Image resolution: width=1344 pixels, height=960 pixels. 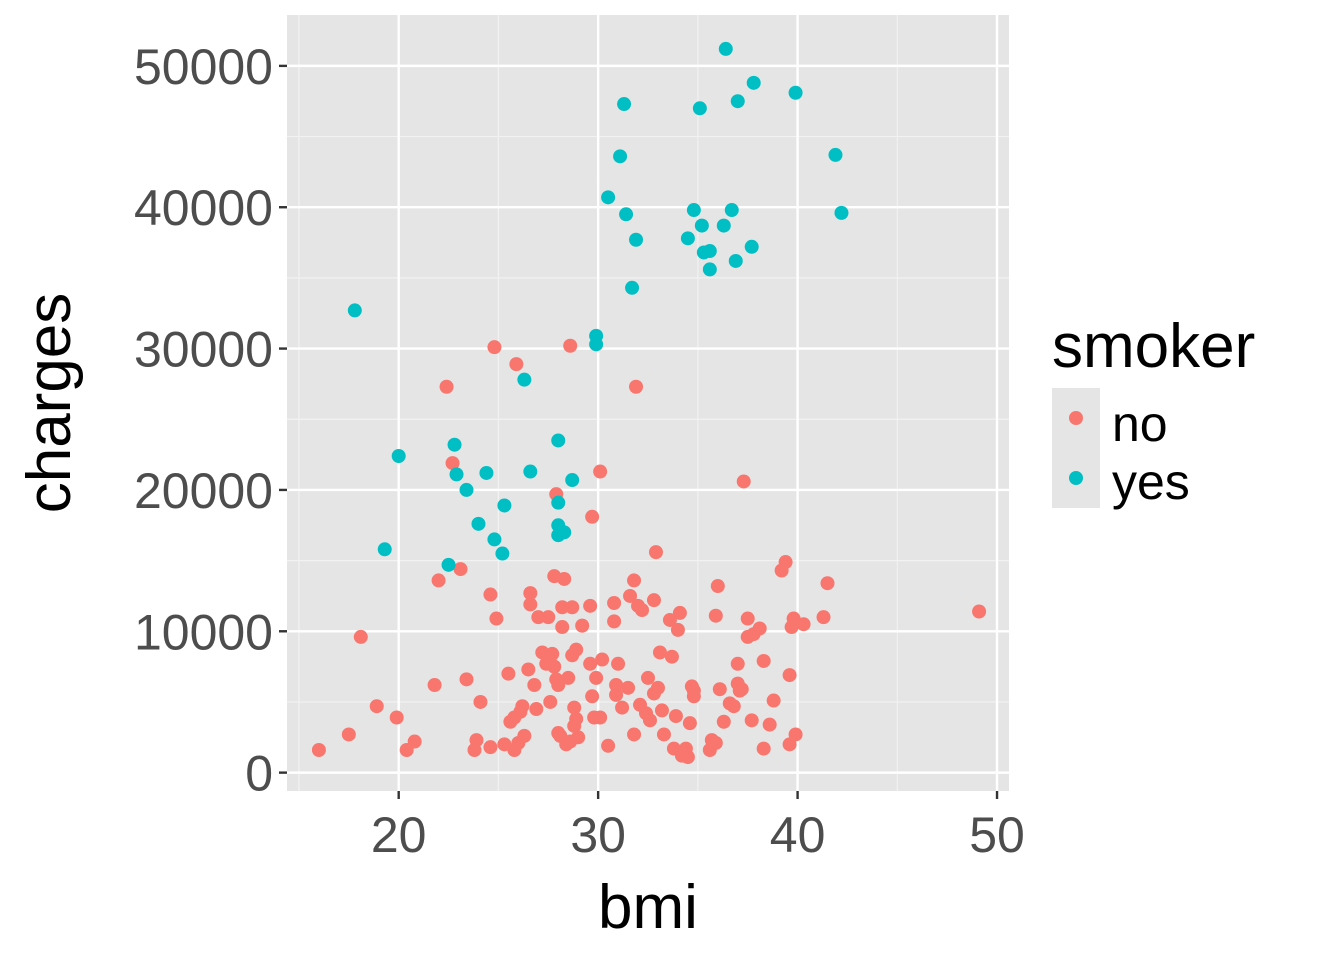 I want to click on legend-key-yes, so click(x=1076, y=478).